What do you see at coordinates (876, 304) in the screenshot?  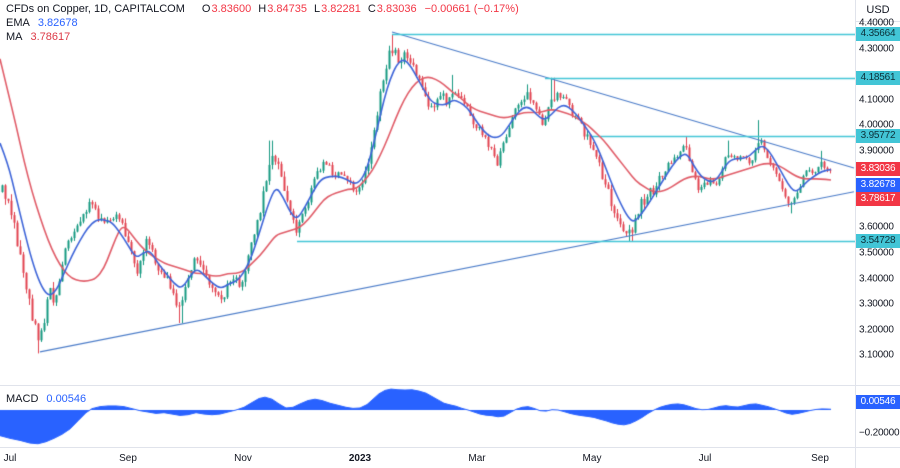 I see `price-tick: 3.30000` at bounding box center [876, 304].